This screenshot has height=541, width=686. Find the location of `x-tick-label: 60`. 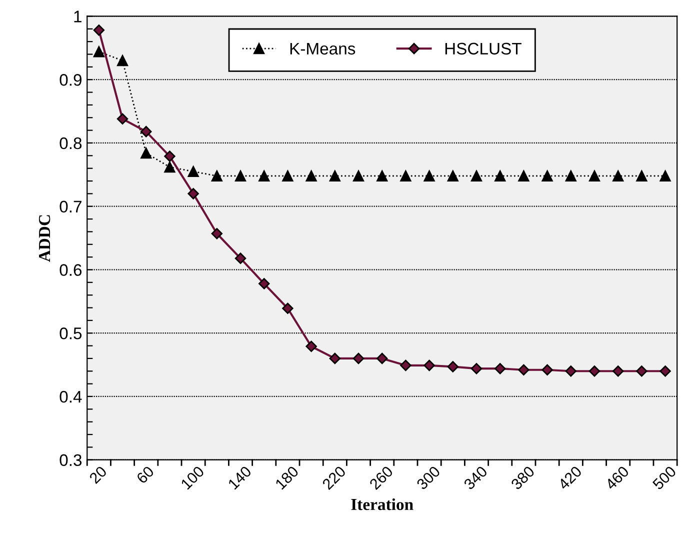

x-tick-label: 60 is located at coordinates (145, 474).